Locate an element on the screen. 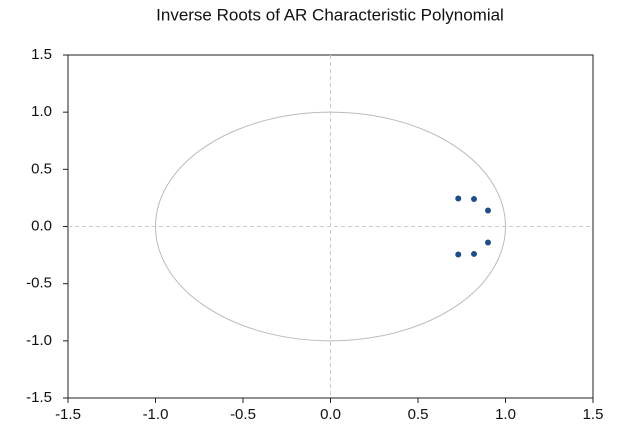 This screenshot has width=620, height=429. x-tick-label: -1.0 is located at coordinates (156, 414).